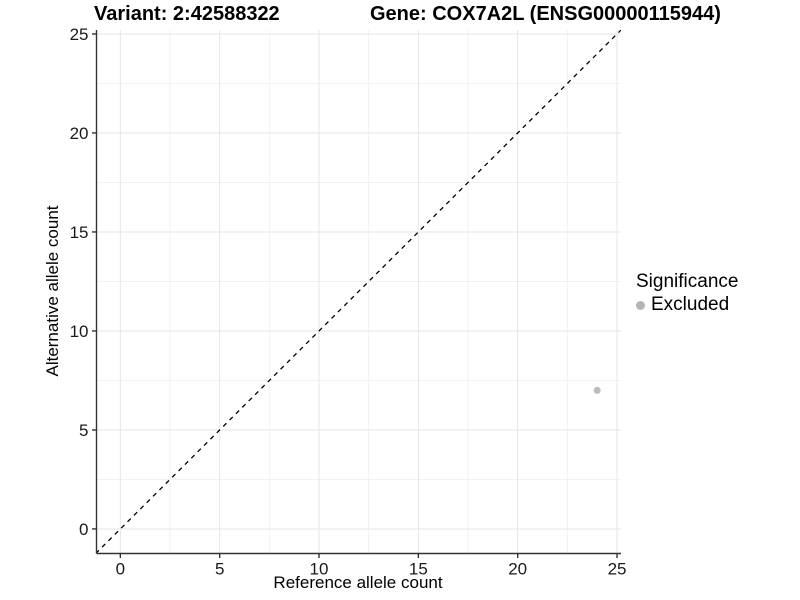 The height and width of the screenshot is (600, 800). I want to click on gene-title: Gene: COX7A2L (ENSG00000115944), so click(545, 14).